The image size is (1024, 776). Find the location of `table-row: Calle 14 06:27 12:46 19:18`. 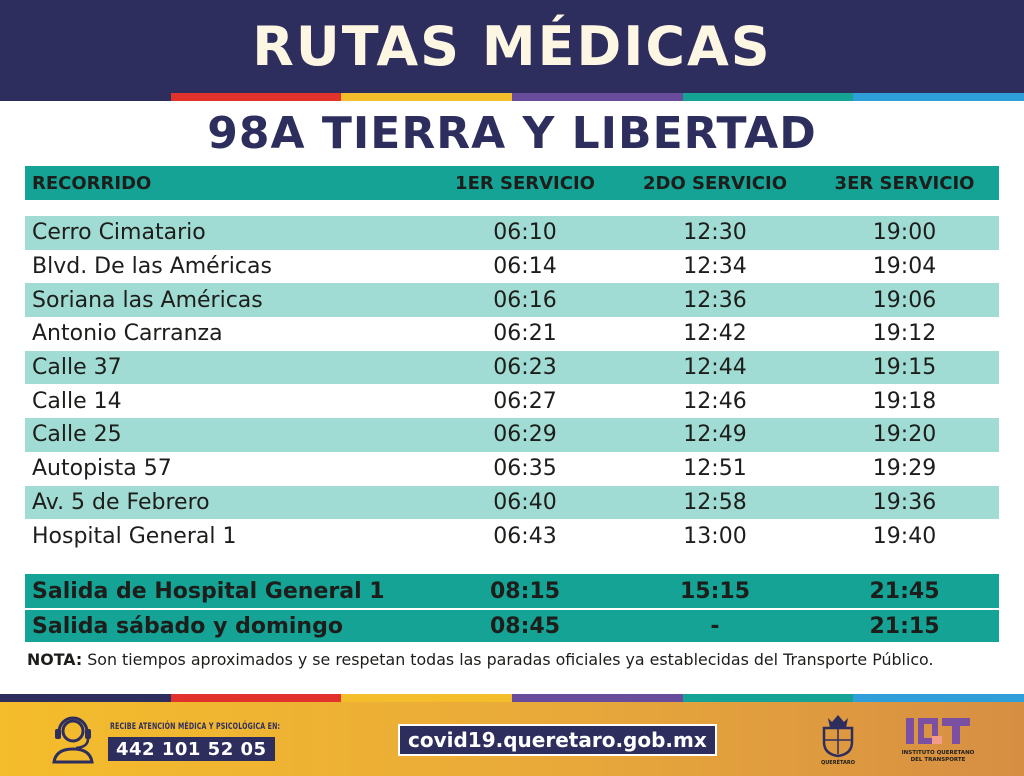

table-row: Calle 14 06:27 12:46 19:18 is located at coordinates (512, 401).